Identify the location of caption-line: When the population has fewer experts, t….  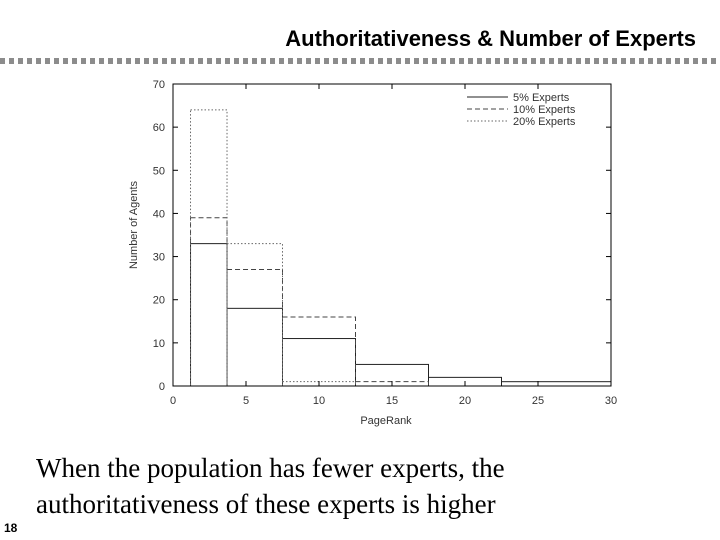
(270, 468).